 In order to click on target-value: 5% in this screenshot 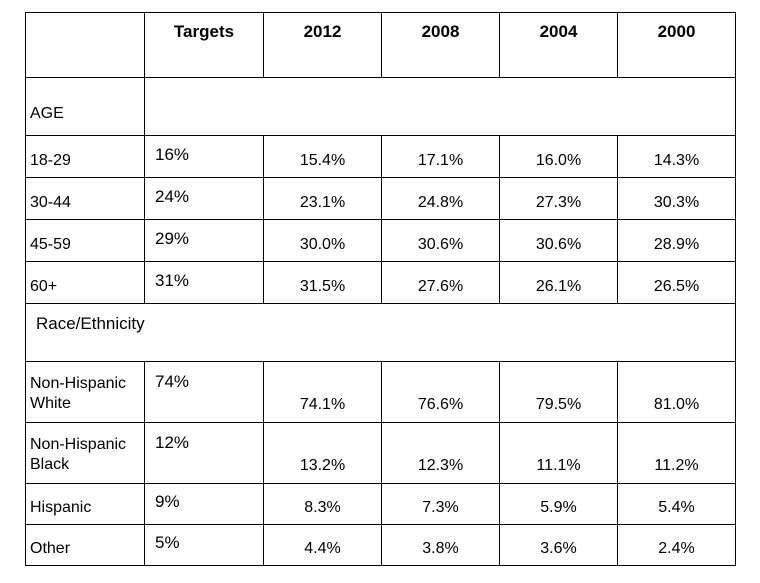, I will do `click(167, 542)`.